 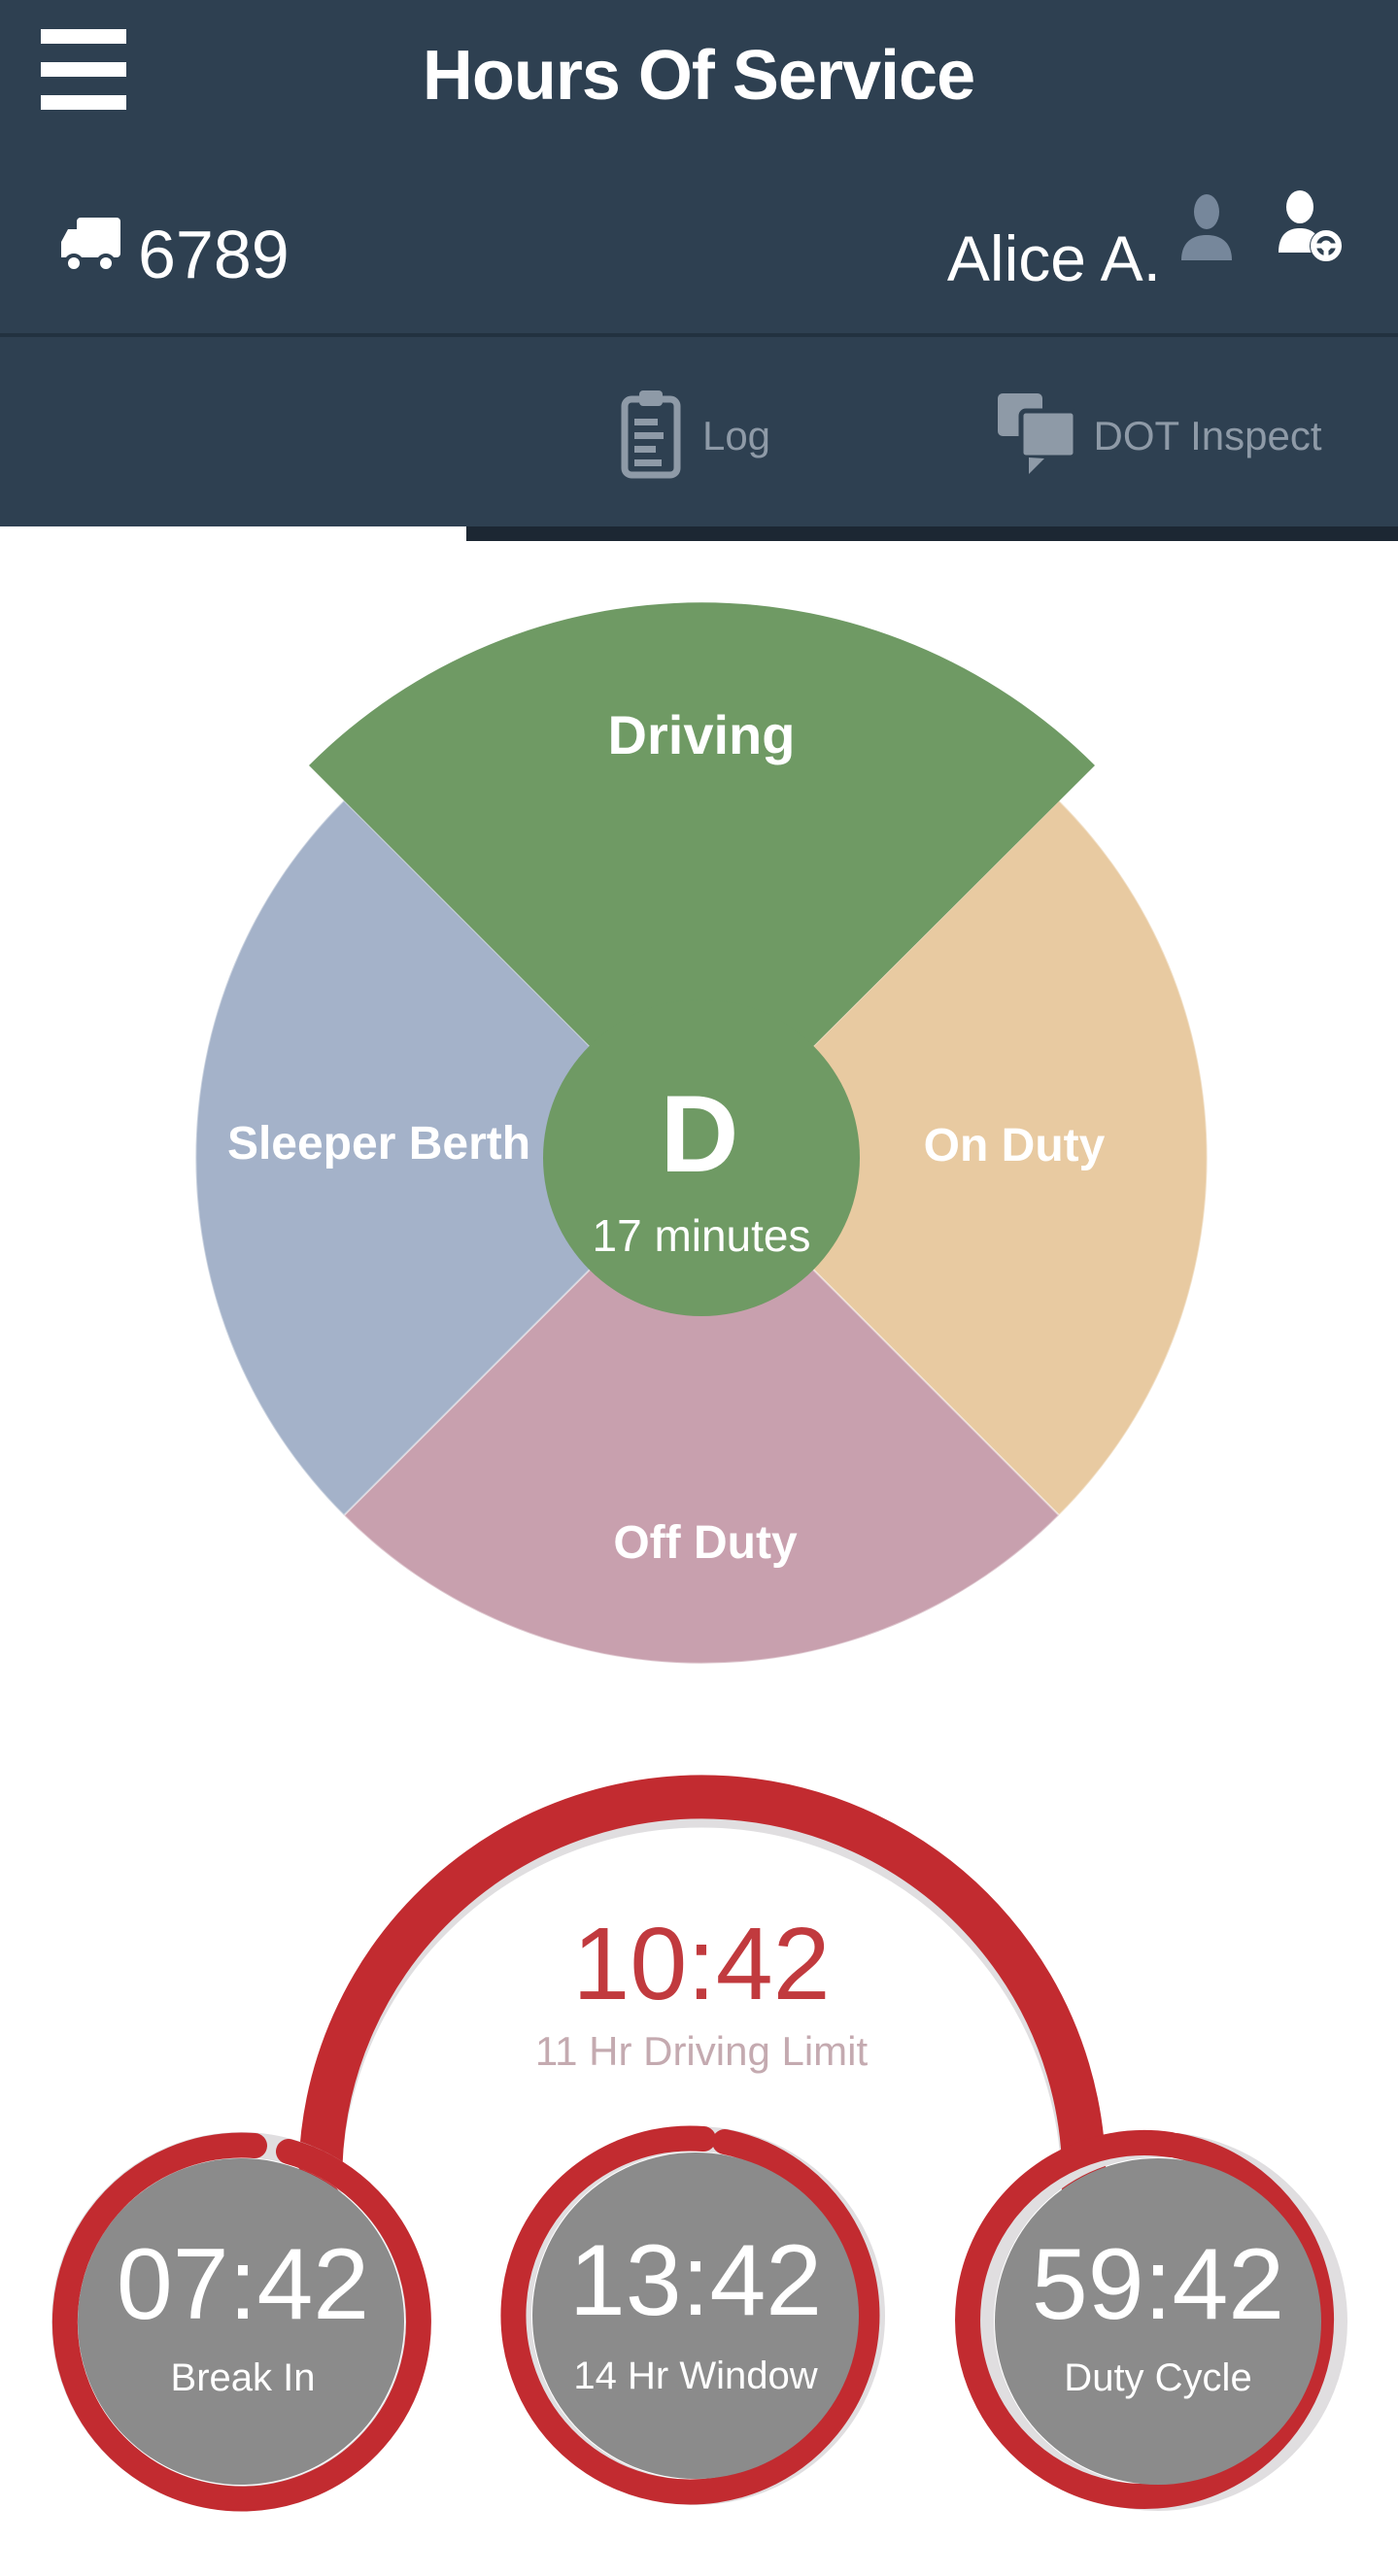 I want to click on pie-label-sleeper-berth: Sleeper Berth, so click(x=378, y=1143).